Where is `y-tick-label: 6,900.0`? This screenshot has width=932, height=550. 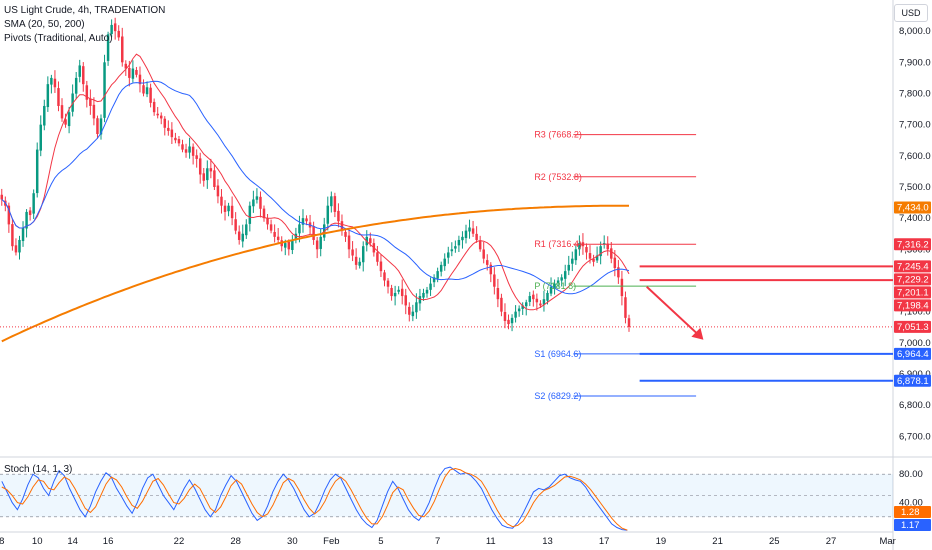
y-tick-label: 6,900.0 is located at coordinates (915, 374).